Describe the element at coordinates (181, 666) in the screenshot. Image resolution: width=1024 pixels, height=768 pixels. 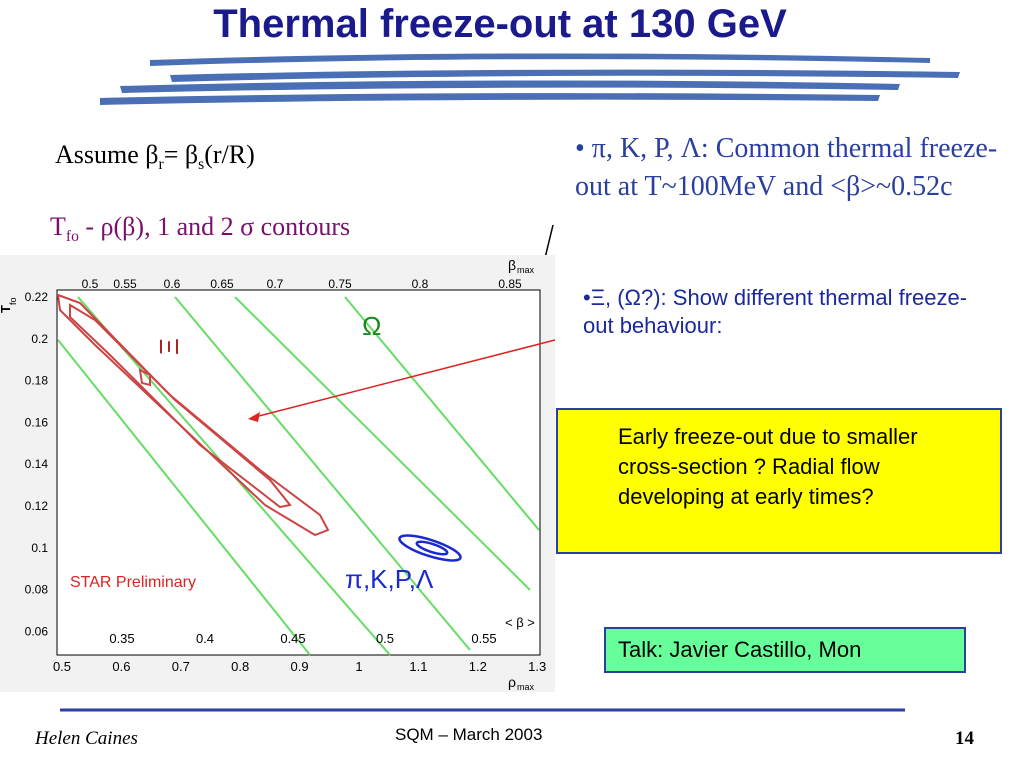
I see `x-tick-label: 0.7` at that location.